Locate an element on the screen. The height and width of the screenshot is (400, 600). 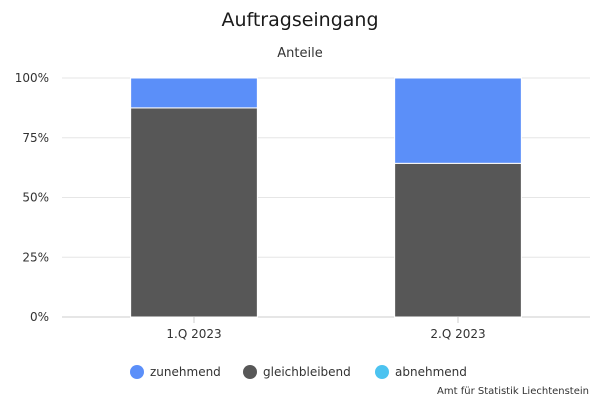
legend: zunehmend gleichbleibend abnehmend is located at coordinates (298, 372).